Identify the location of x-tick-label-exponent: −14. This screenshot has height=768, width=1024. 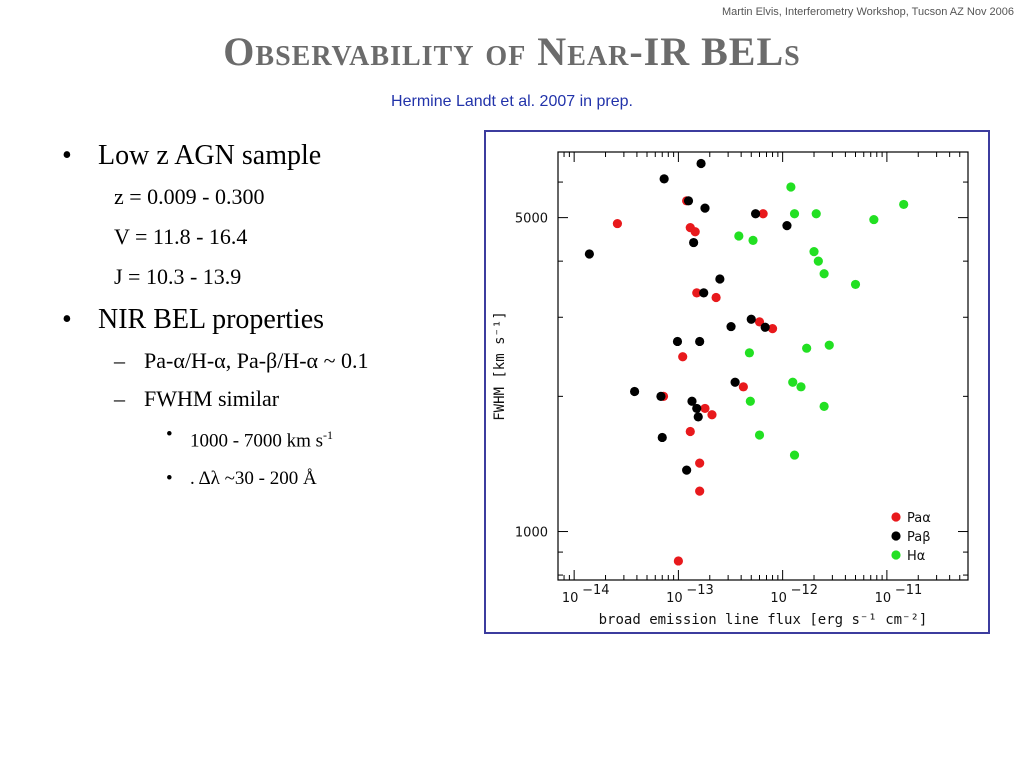
(595, 590).